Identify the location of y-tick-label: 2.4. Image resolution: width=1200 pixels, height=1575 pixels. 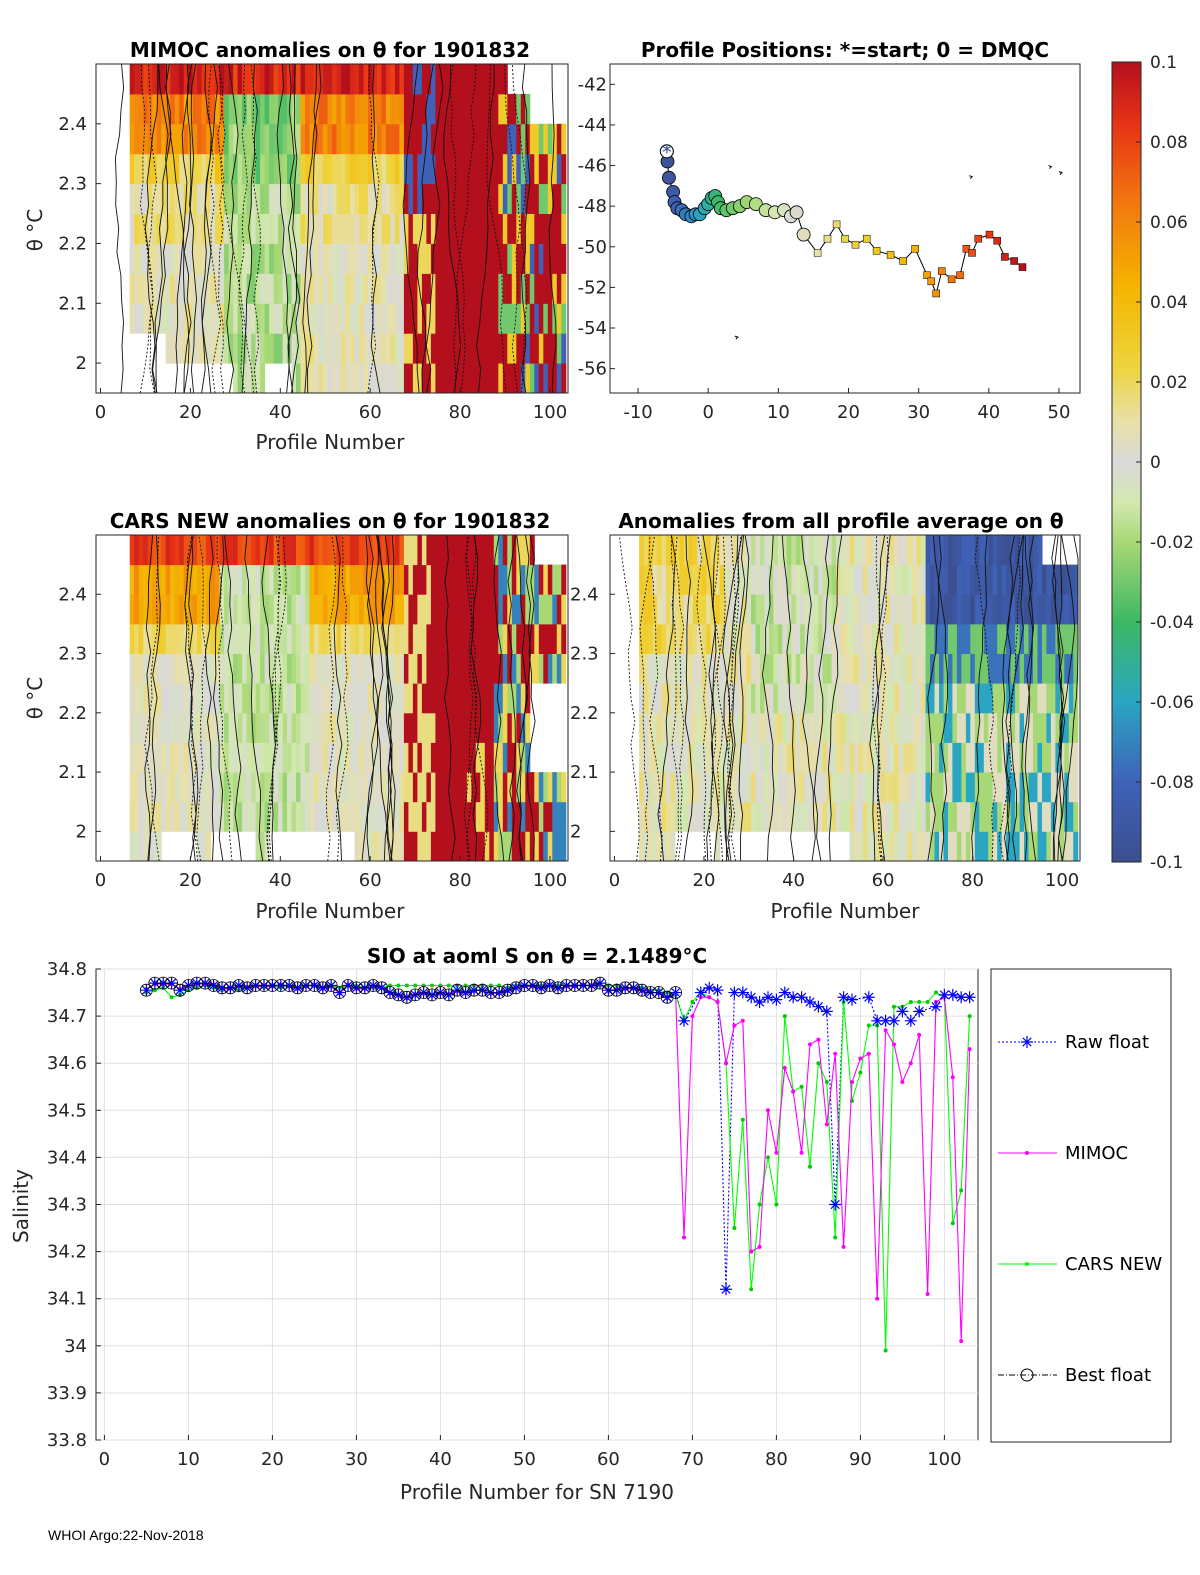
(584, 594).